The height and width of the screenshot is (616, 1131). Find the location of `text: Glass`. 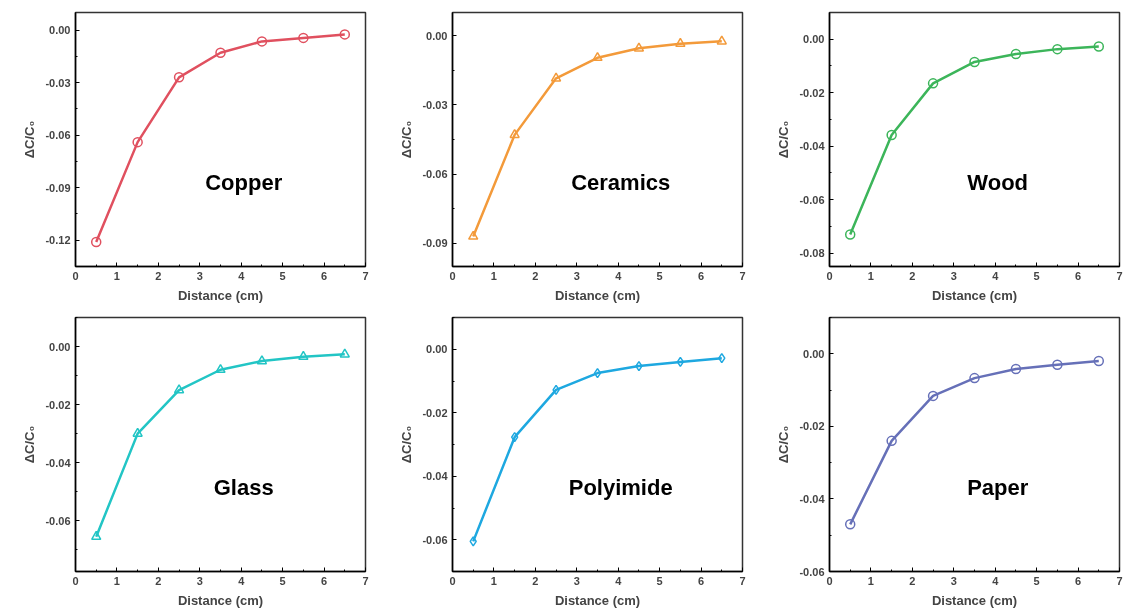

text: Glass is located at coordinates (243, 488).